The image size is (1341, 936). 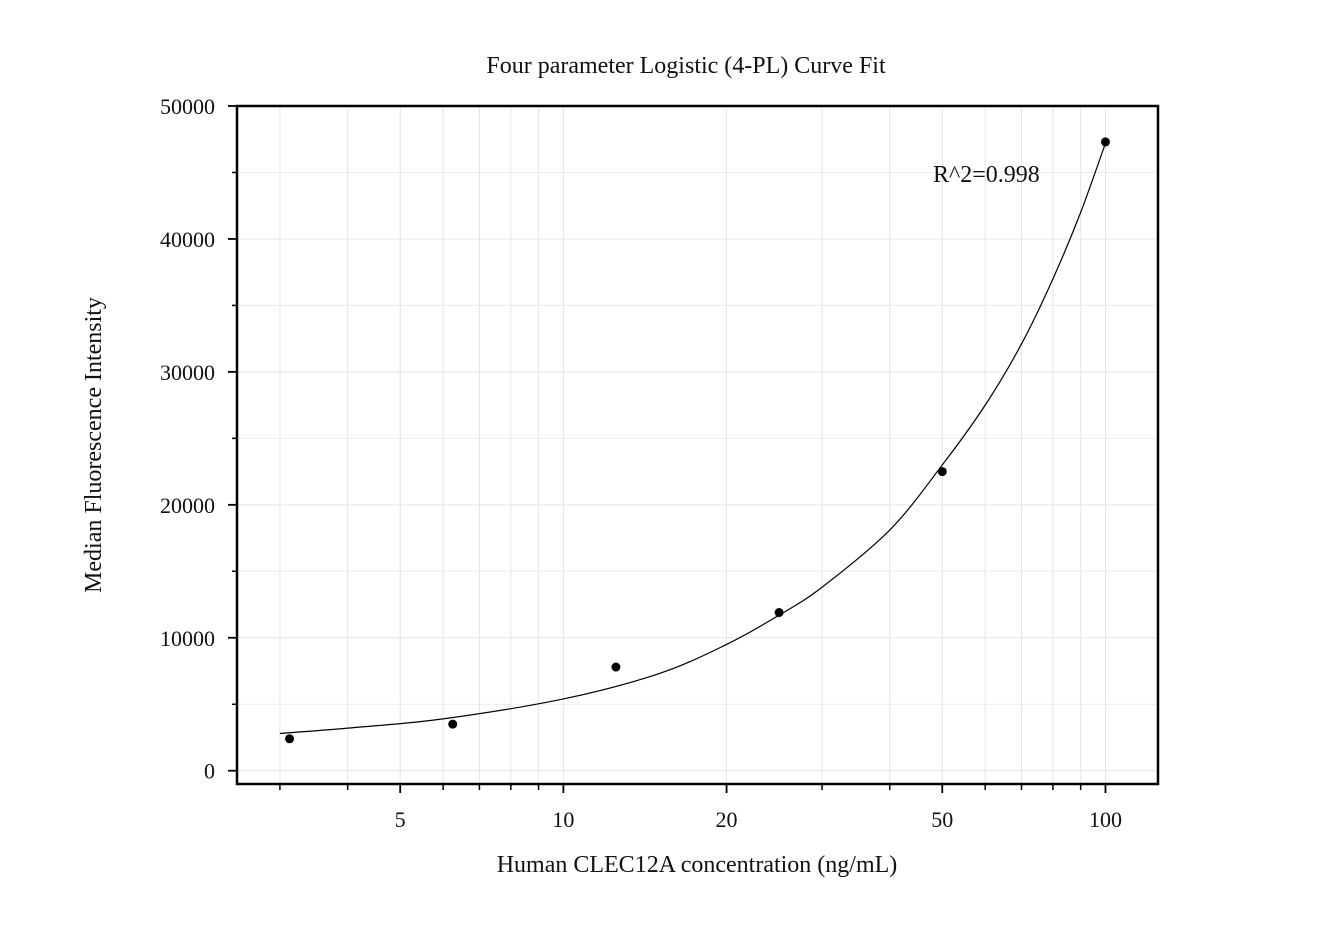 I want to click on y-tick-label: 50000, so click(x=187, y=106).